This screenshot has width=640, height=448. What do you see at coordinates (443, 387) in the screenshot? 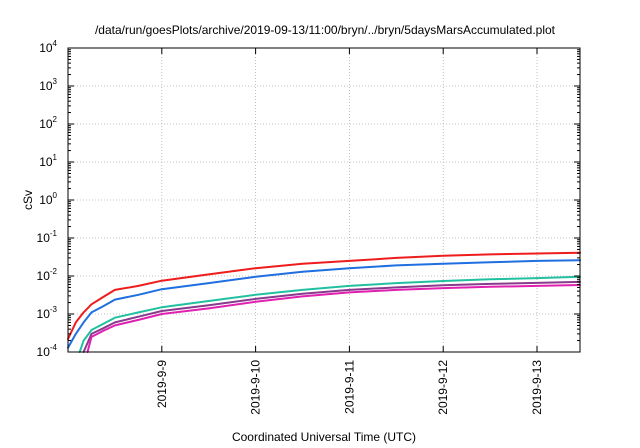
I see `x-tick-label: 2019-9-12` at bounding box center [443, 387].